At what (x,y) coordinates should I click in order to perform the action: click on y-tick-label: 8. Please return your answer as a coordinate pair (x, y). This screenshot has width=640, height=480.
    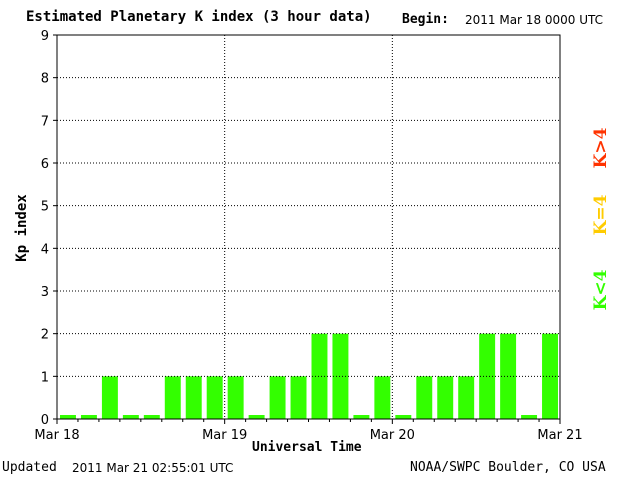
    Looking at the image, I should click on (45, 79).